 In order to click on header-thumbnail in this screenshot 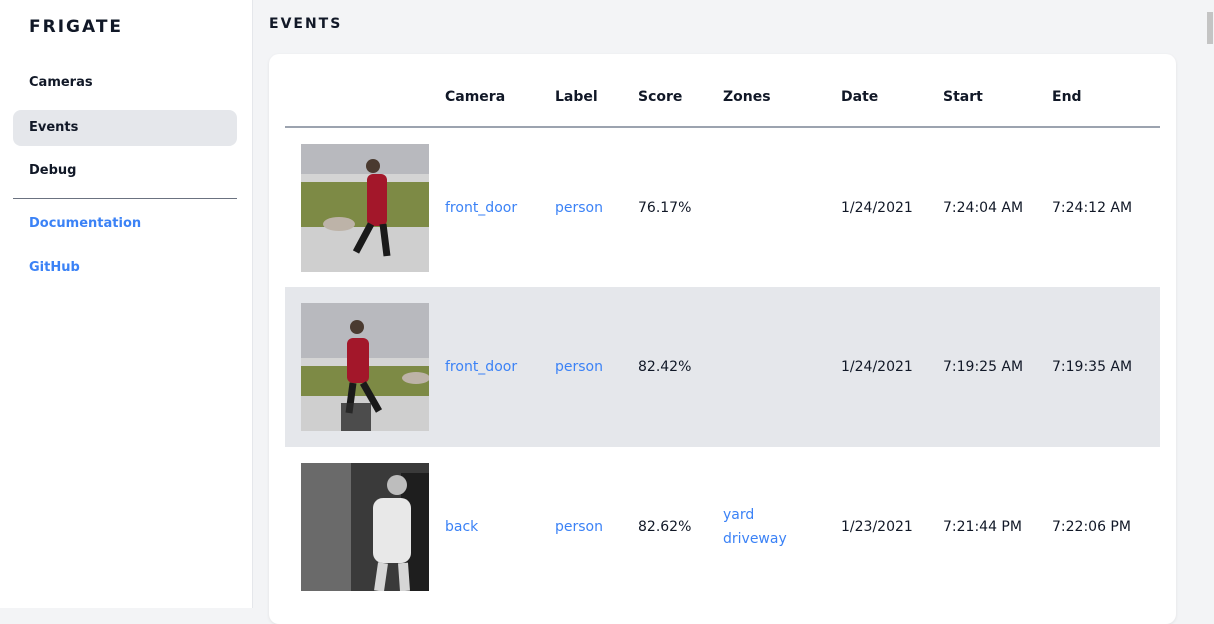, I will do `click(365, 91)`.